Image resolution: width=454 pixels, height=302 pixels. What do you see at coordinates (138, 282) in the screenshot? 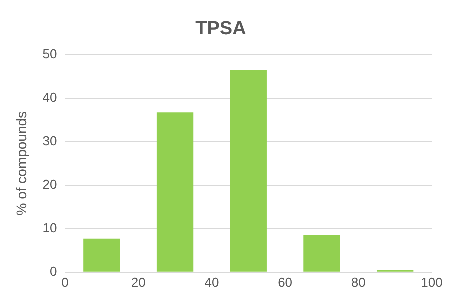
I see `x-tick-label: 20` at bounding box center [138, 282].